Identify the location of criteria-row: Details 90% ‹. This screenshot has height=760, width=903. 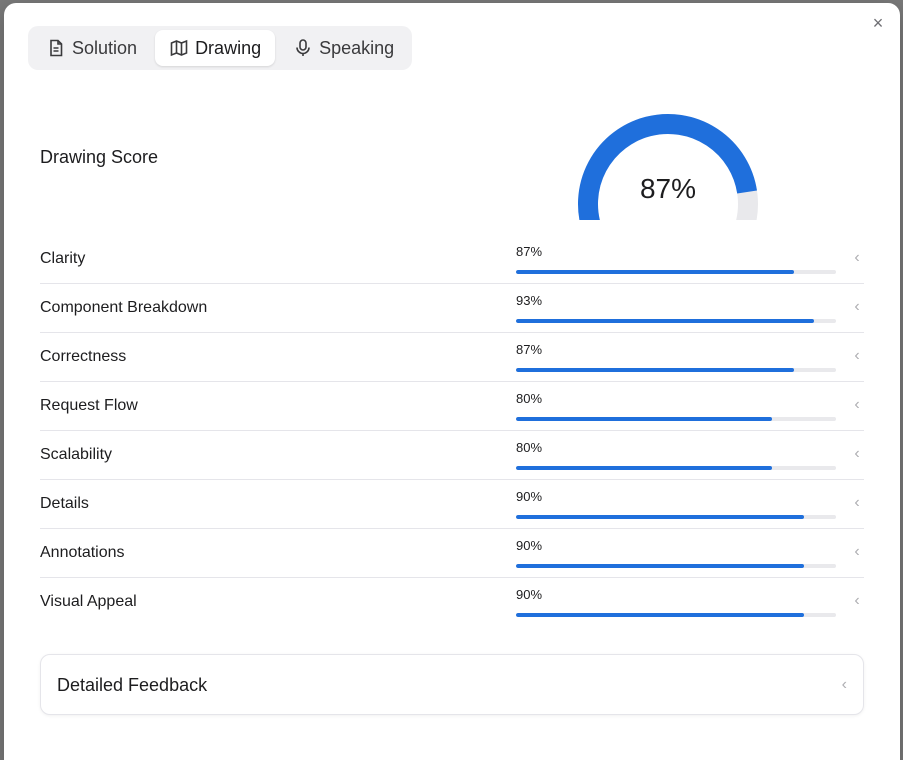
(452, 504).